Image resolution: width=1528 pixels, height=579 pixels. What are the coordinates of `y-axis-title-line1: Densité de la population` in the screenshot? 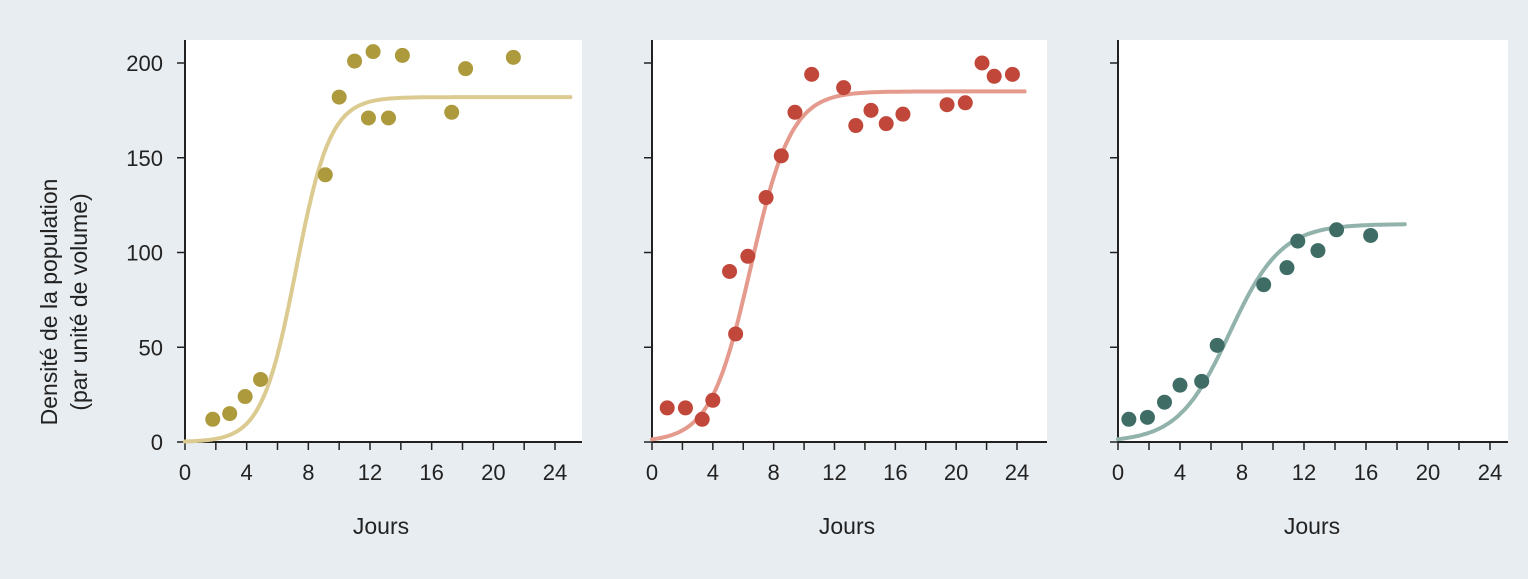 It's located at (49, 302).